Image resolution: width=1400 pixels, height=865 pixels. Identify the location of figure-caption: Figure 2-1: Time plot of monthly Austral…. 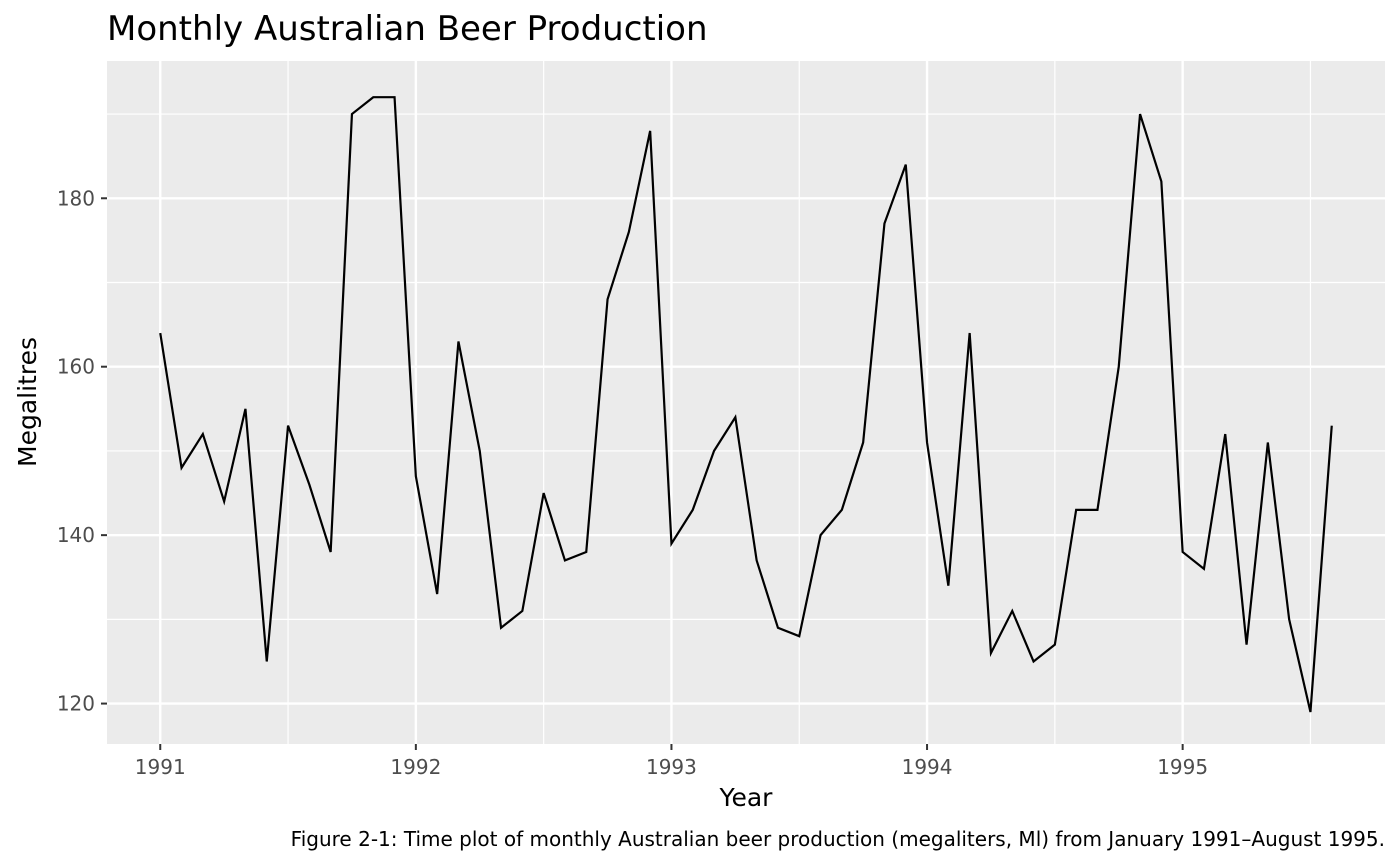
(838, 839).